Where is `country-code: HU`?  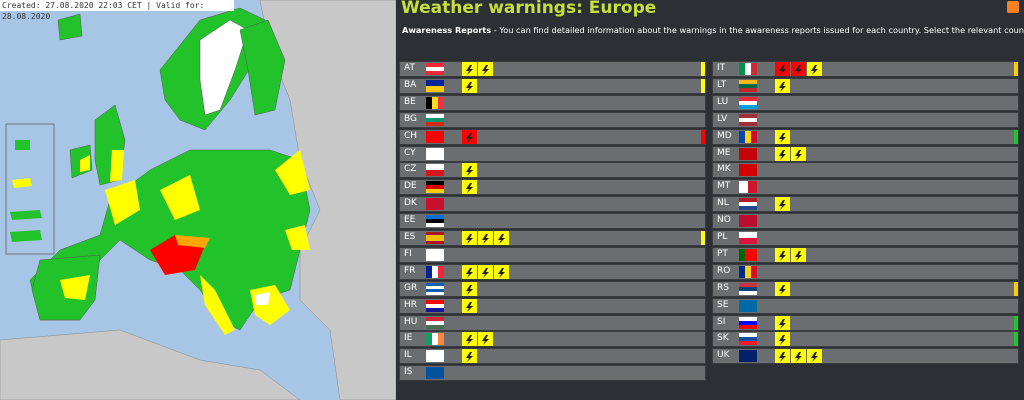
country-code: HU is located at coordinates (411, 321).